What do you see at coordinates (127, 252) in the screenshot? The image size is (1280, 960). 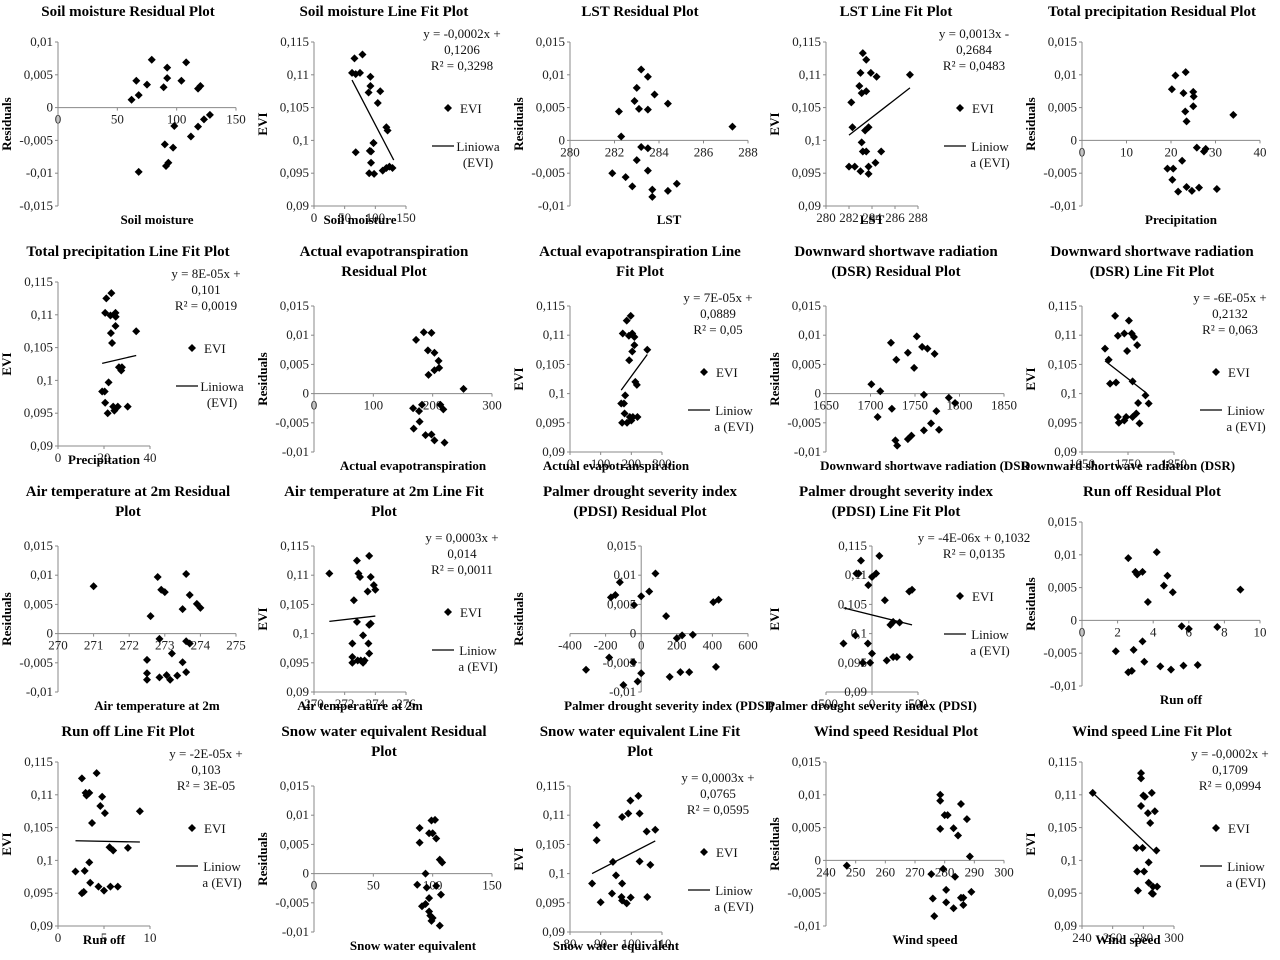 I see `chart-title: Total precipitation Line Fit Plot` at bounding box center [127, 252].